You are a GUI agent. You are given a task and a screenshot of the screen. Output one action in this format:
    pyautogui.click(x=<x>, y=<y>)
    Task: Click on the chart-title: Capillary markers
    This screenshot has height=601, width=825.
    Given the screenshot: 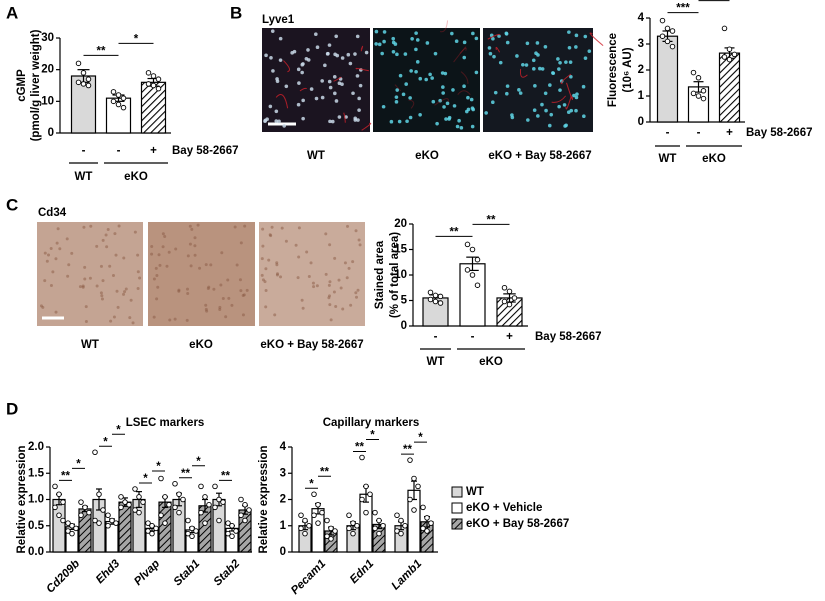 What is the action you would take?
    pyautogui.click(x=371, y=423)
    